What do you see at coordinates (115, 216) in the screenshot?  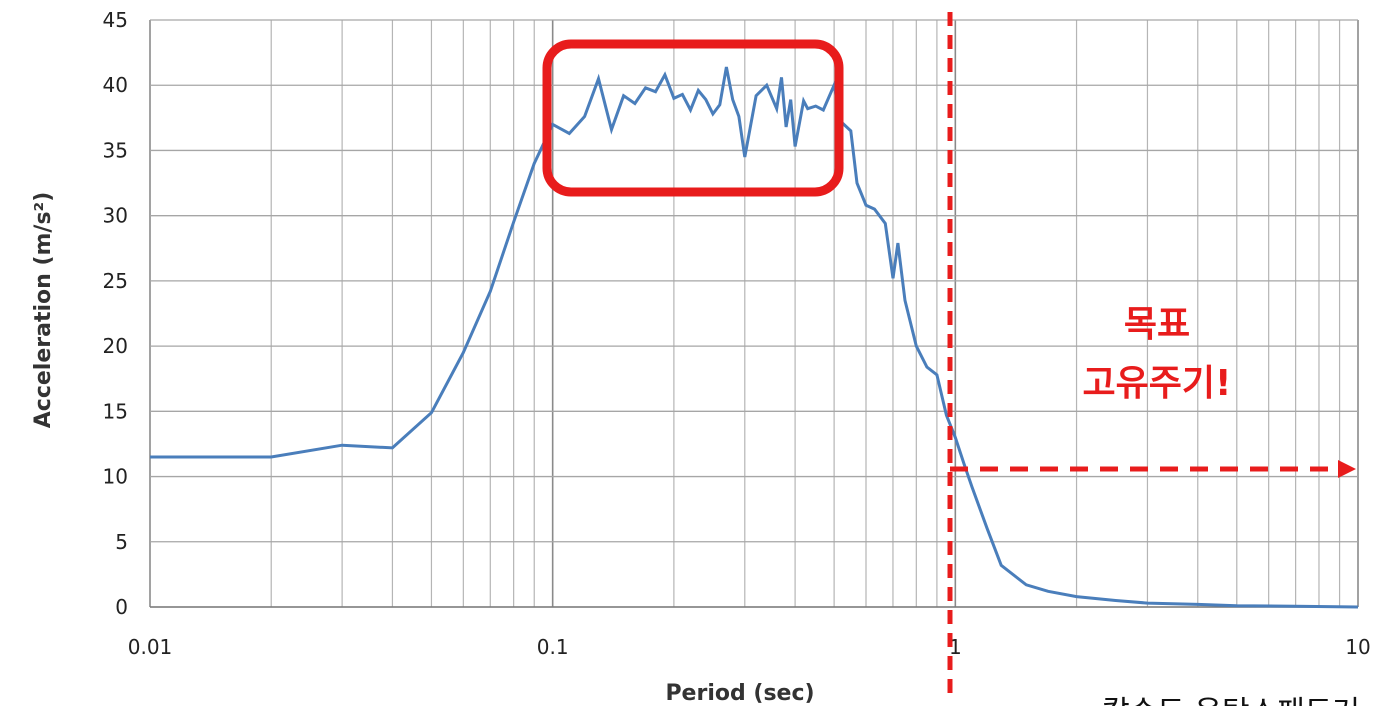 I see `y-tick-label: 30` at bounding box center [115, 216].